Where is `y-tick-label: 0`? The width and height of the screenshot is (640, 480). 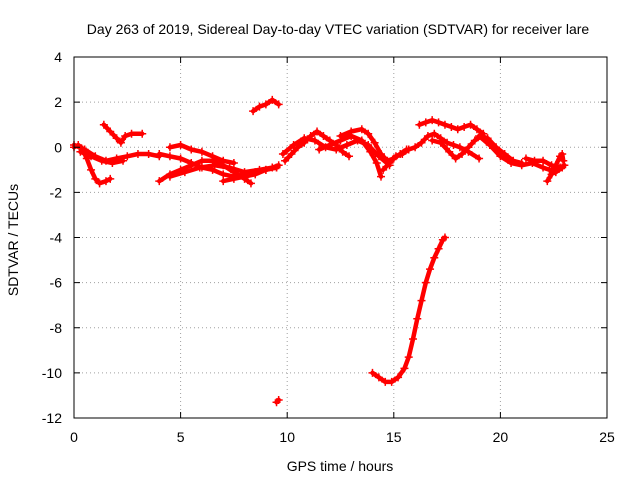 y-tick-label: 0 is located at coordinates (58, 147).